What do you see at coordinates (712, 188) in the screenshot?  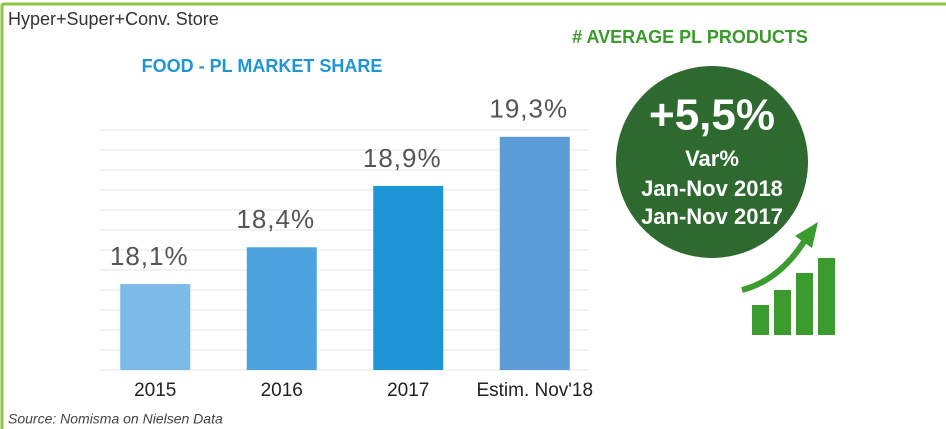 I see `kpi-line: Jan-Nov 2018` at bounding box center [712, 188].